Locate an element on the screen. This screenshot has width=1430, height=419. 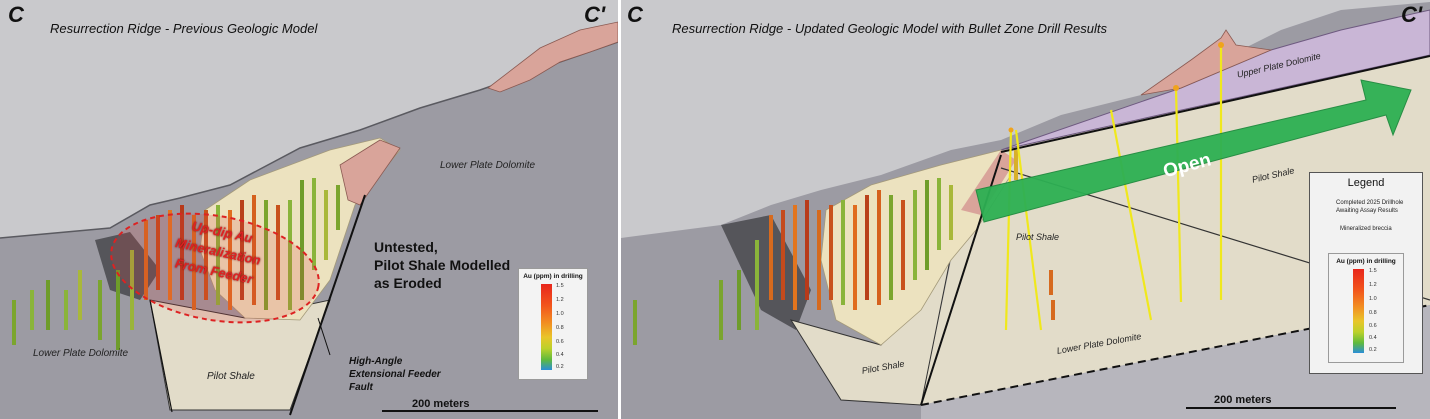
upper-thrust-line is located at coordinates (1215, 104).